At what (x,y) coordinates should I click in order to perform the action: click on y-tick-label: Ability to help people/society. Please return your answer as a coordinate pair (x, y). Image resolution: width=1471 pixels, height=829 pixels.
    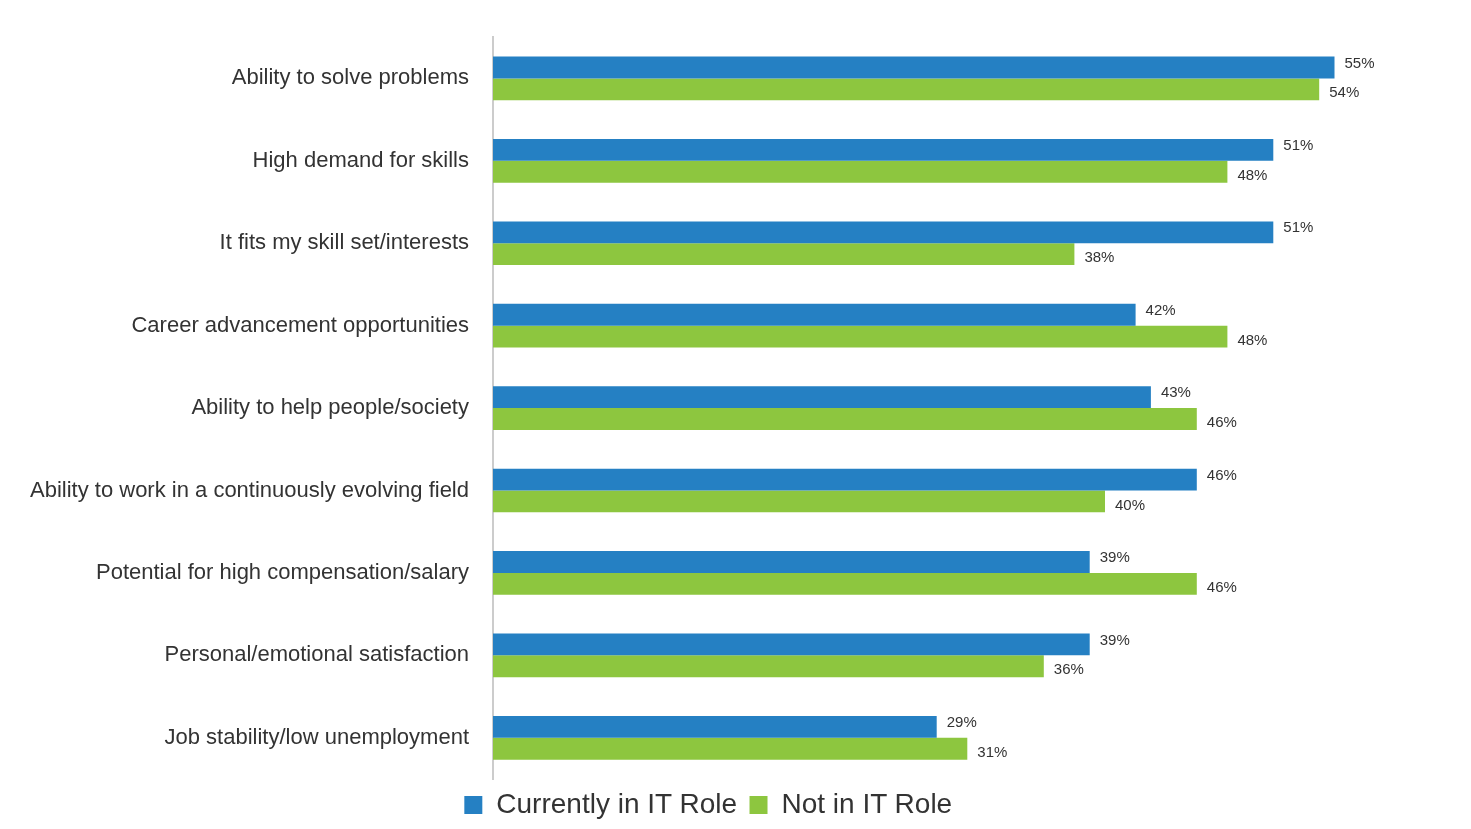
    Looking at the image, I should click on (330, 407).